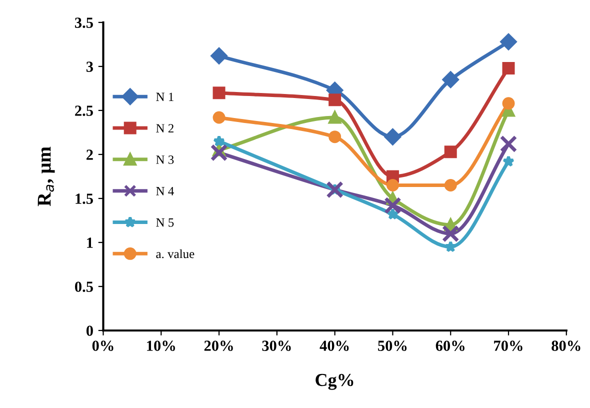 This screenshot has width=590, height=408. What do you see at coordinates (392, 346) in the screenshot?
I see `x-tick-label: 50%` at bounding box center [392, 346].